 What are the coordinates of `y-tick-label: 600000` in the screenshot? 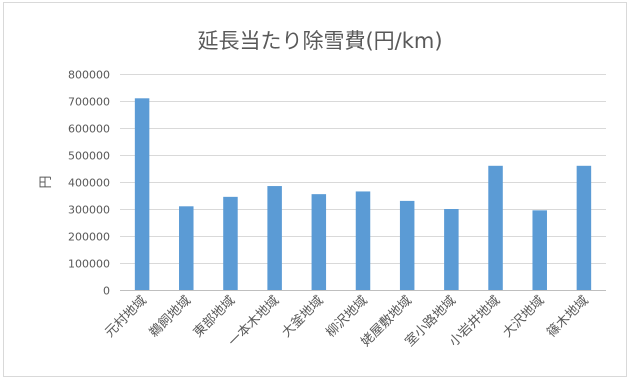 It's located at (89, 129).